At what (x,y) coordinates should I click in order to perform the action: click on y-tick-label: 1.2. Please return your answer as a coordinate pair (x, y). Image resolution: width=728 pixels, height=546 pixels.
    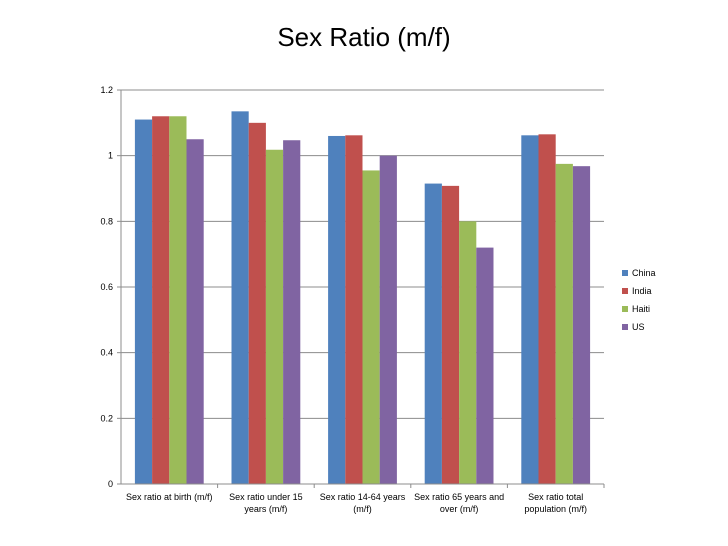
    Looking at the image, I should click on (106, 90).